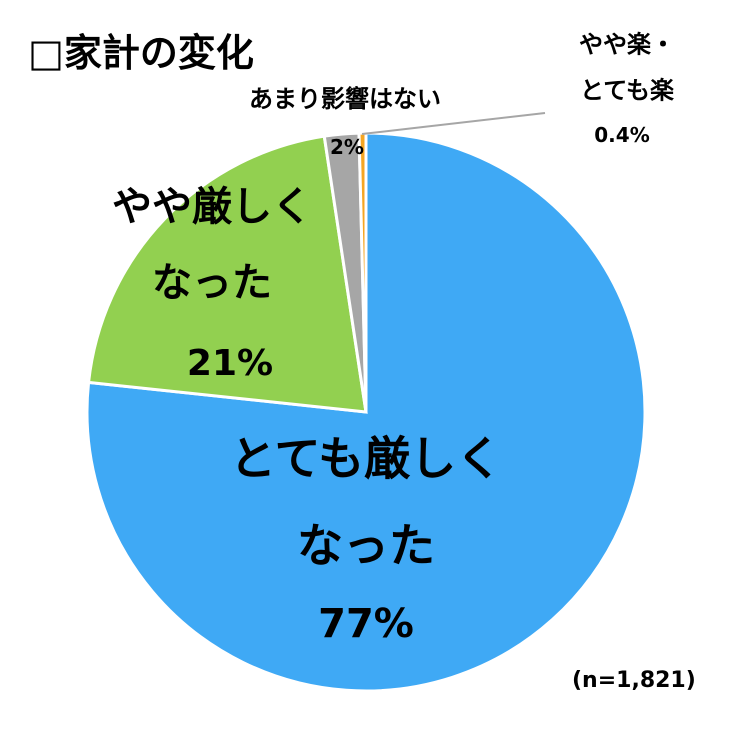 This screenshot has height=742, width=756. Describe the element at coordinates (141, 53) in the screenshot. I see `chart-title: □家計の変化` at that location.